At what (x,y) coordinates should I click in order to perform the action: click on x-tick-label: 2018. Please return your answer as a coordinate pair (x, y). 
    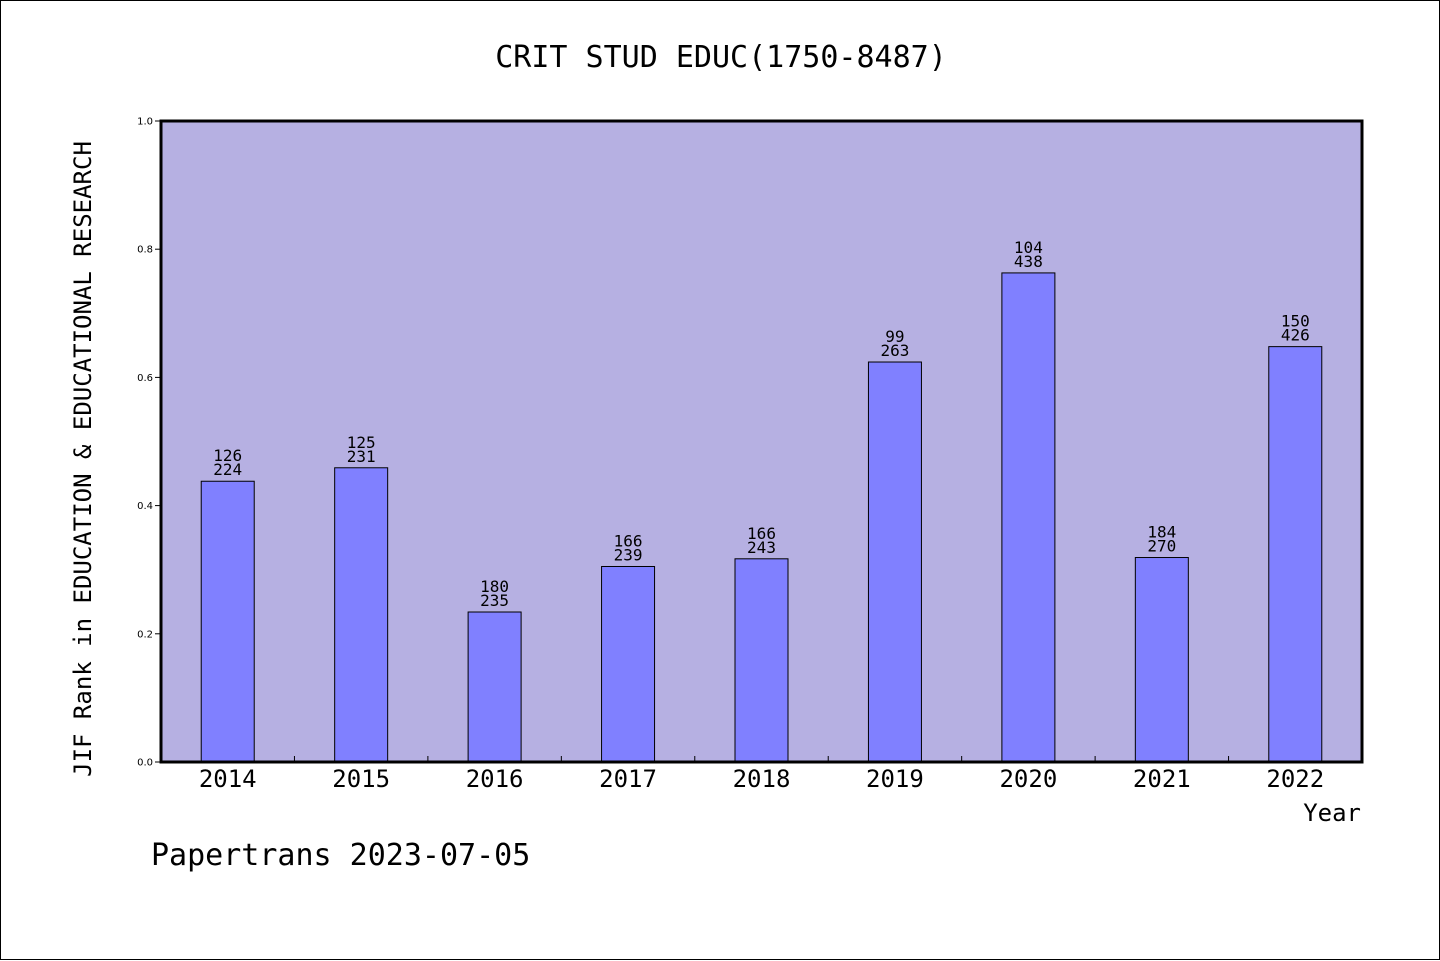
    Looking at the image, I should click on (762, 779).